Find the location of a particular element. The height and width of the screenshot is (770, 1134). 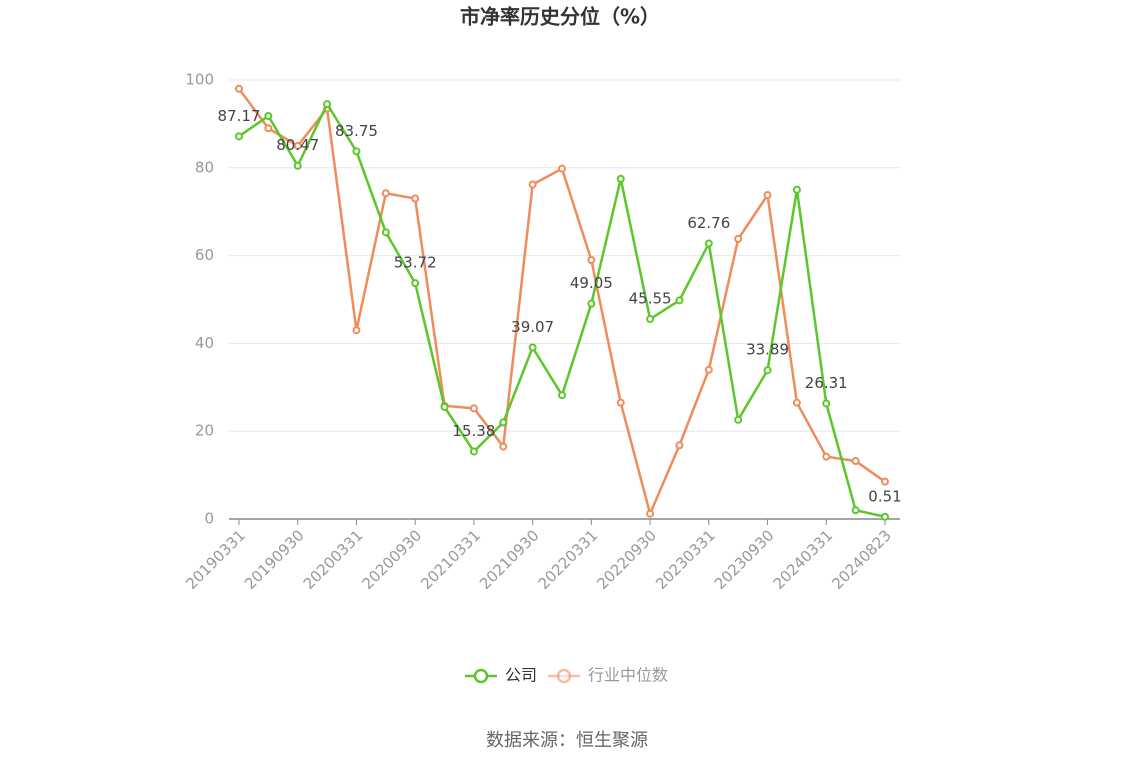

x-tick-label: 20240823 is located at coordinates (861, 559).